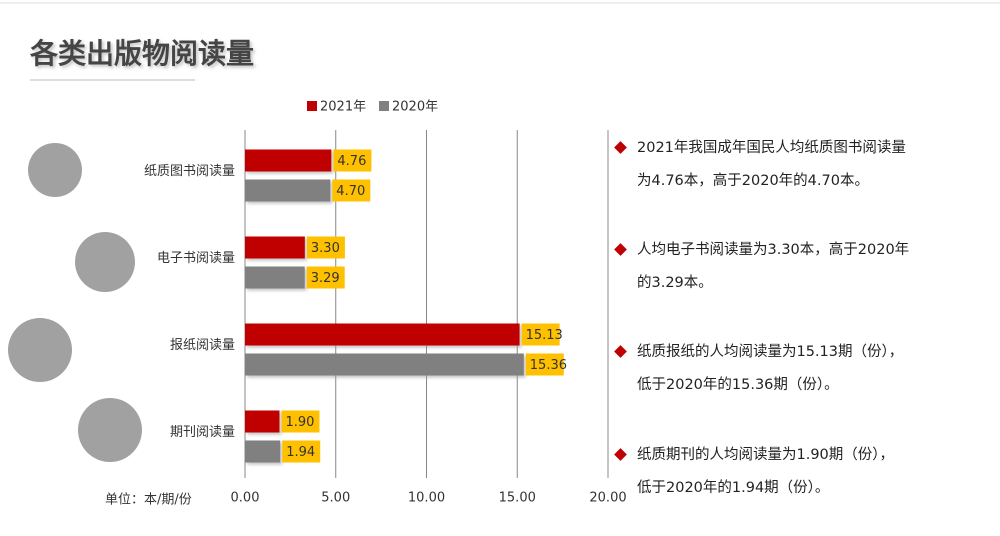  What do you see at coordinates (733, 487) in the screenshot?
I see `note-text: 低于2020年的1.94期（份）。` at bounding box center [733, 487].